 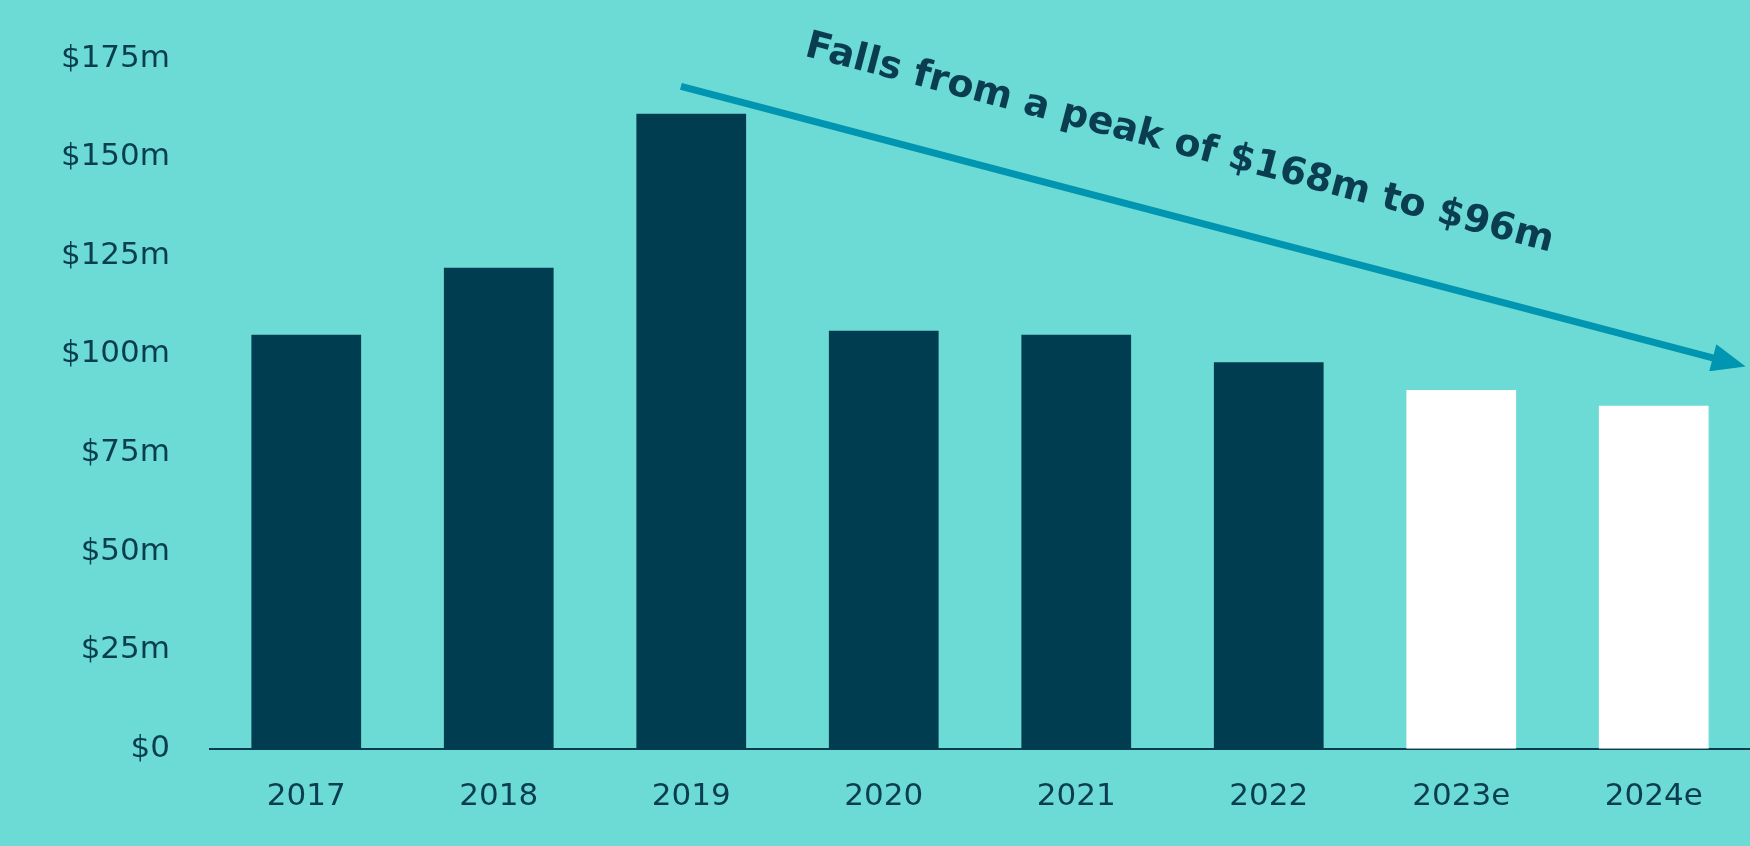 What do you see at coordinates (884, 794) in the screenshot?
I see `x-tick-label: 2020` at bounding box center [884, 794].